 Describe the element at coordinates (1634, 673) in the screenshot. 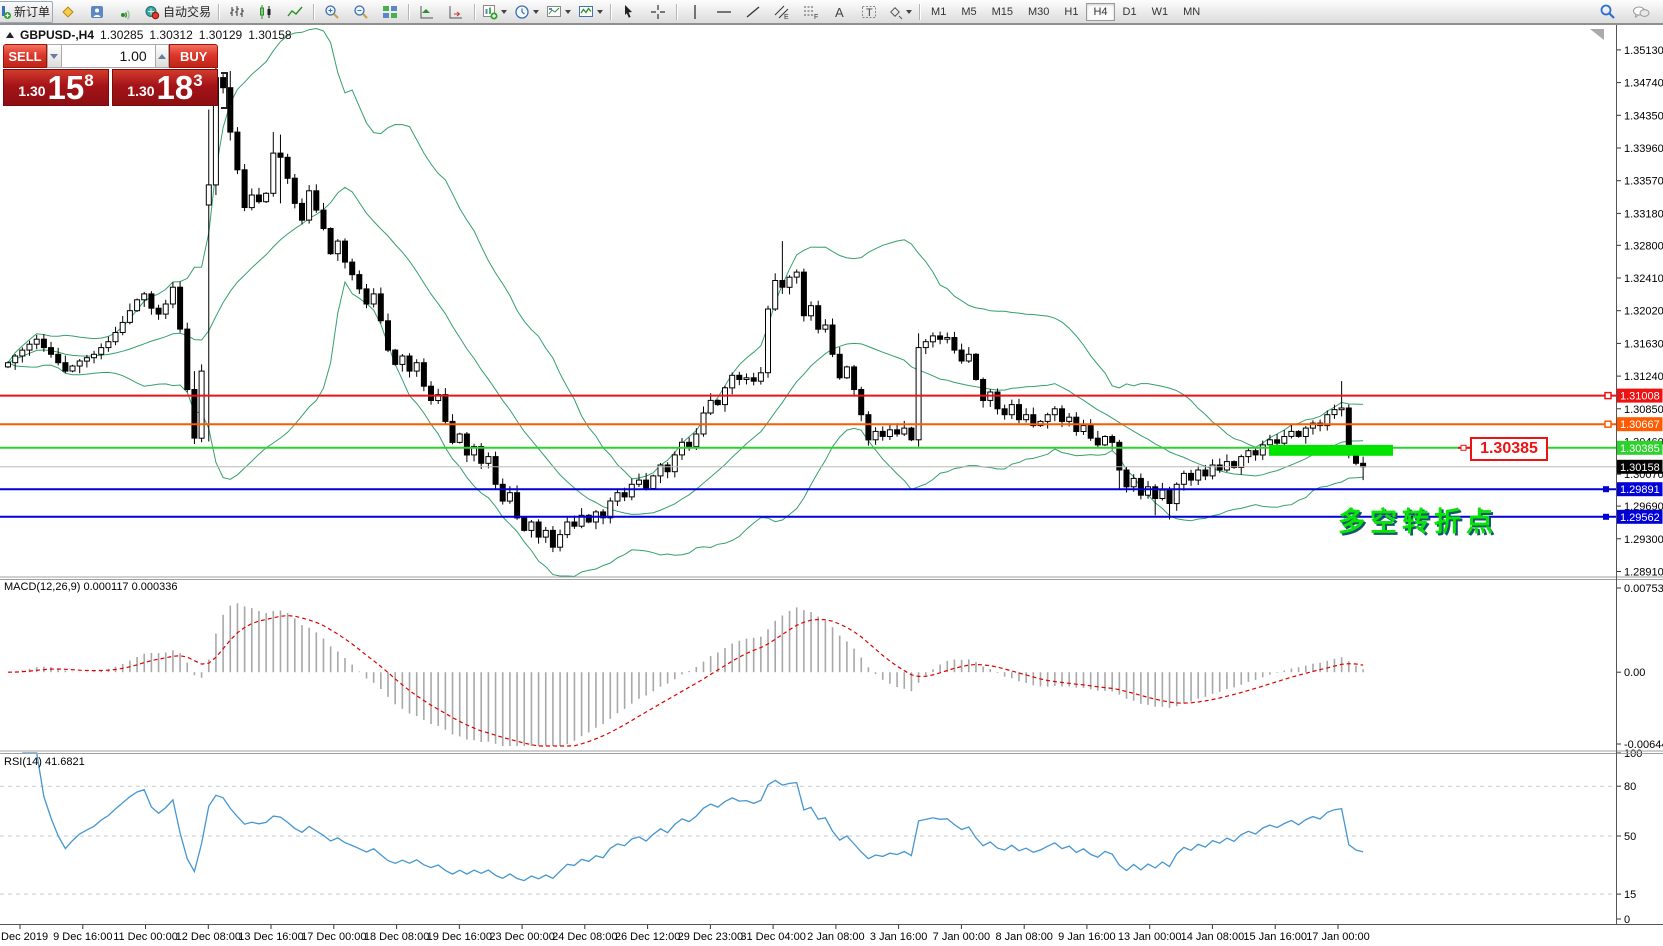

I see `svg-text: 0.00` at that location.